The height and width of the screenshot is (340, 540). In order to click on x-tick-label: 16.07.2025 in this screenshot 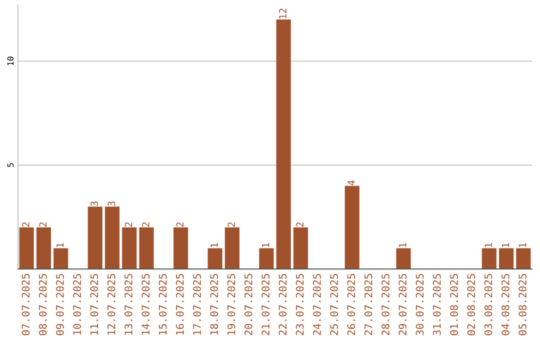, I will do `click(180, 304)`.